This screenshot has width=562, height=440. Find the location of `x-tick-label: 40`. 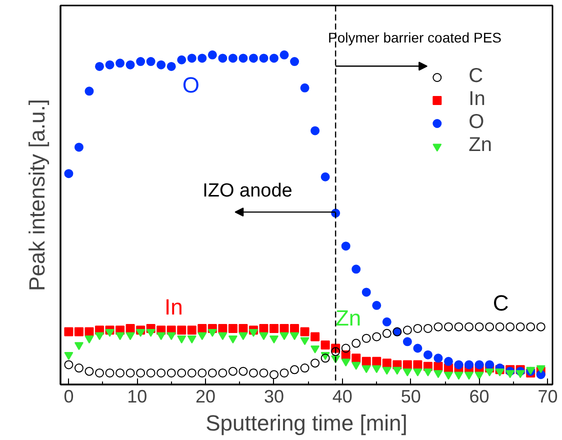

x-tick-label: 40 is located at coordinates (342, 396).